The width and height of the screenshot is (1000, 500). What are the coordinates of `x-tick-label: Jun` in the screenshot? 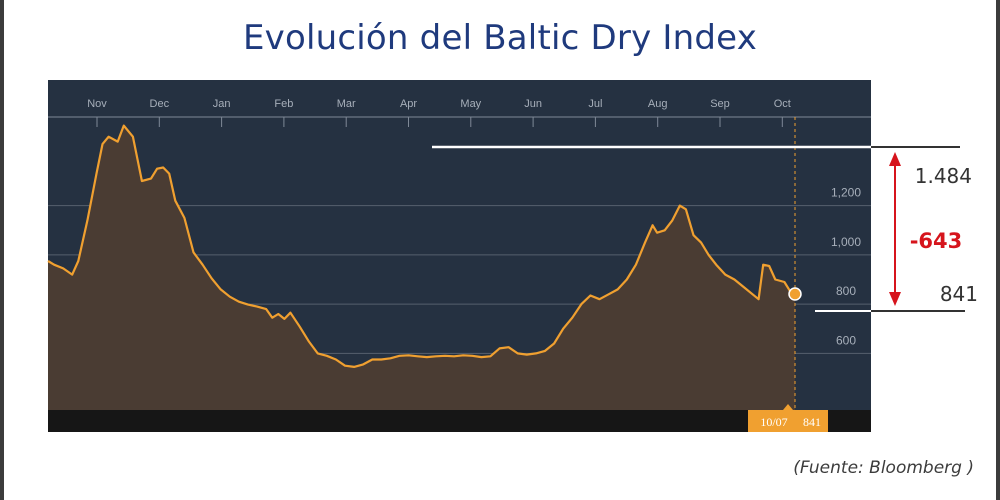 It's located at (533, 104).